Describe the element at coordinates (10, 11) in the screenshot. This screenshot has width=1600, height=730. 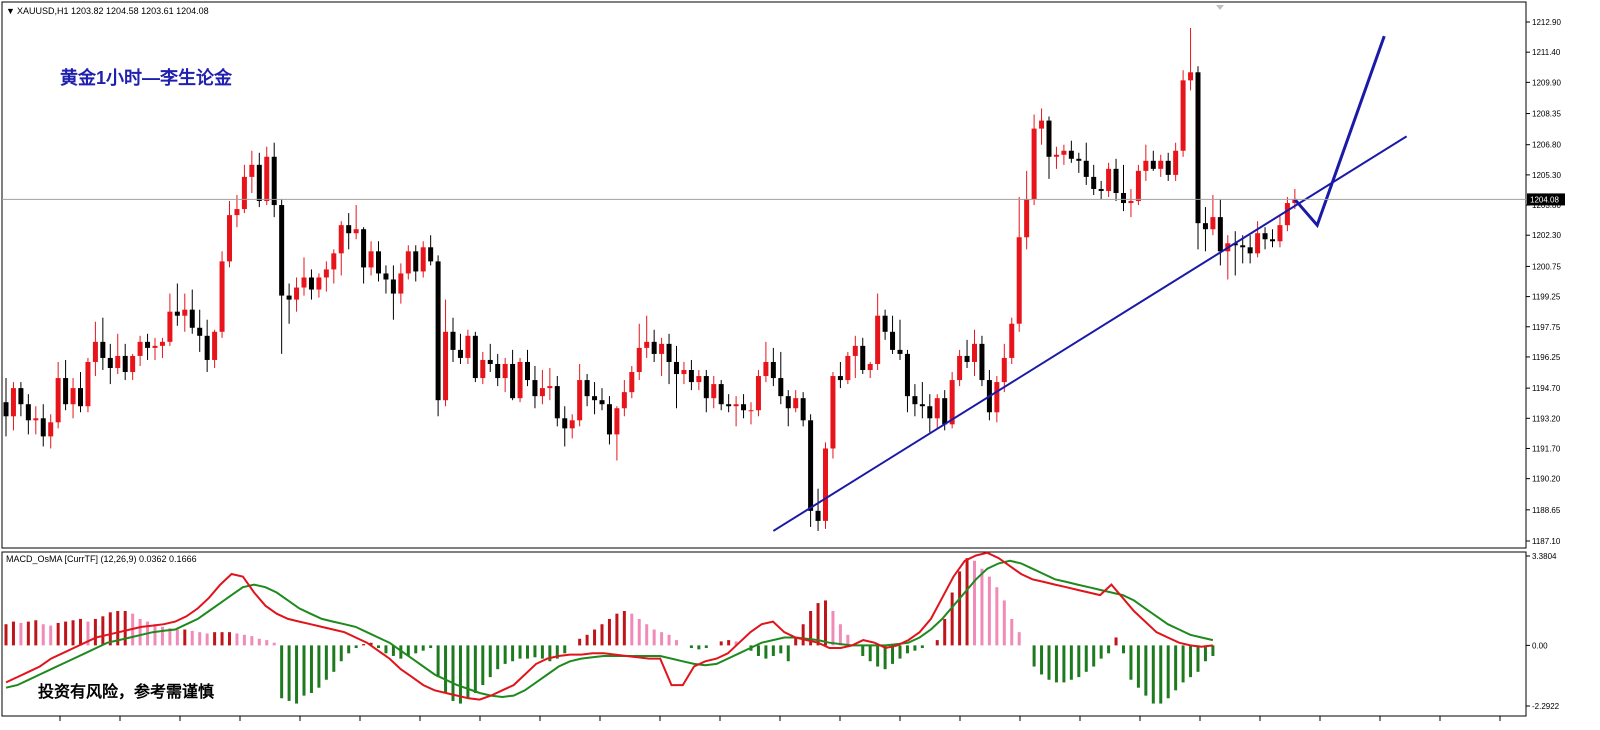
I see `triangle-down-icon: ▼` at that location.